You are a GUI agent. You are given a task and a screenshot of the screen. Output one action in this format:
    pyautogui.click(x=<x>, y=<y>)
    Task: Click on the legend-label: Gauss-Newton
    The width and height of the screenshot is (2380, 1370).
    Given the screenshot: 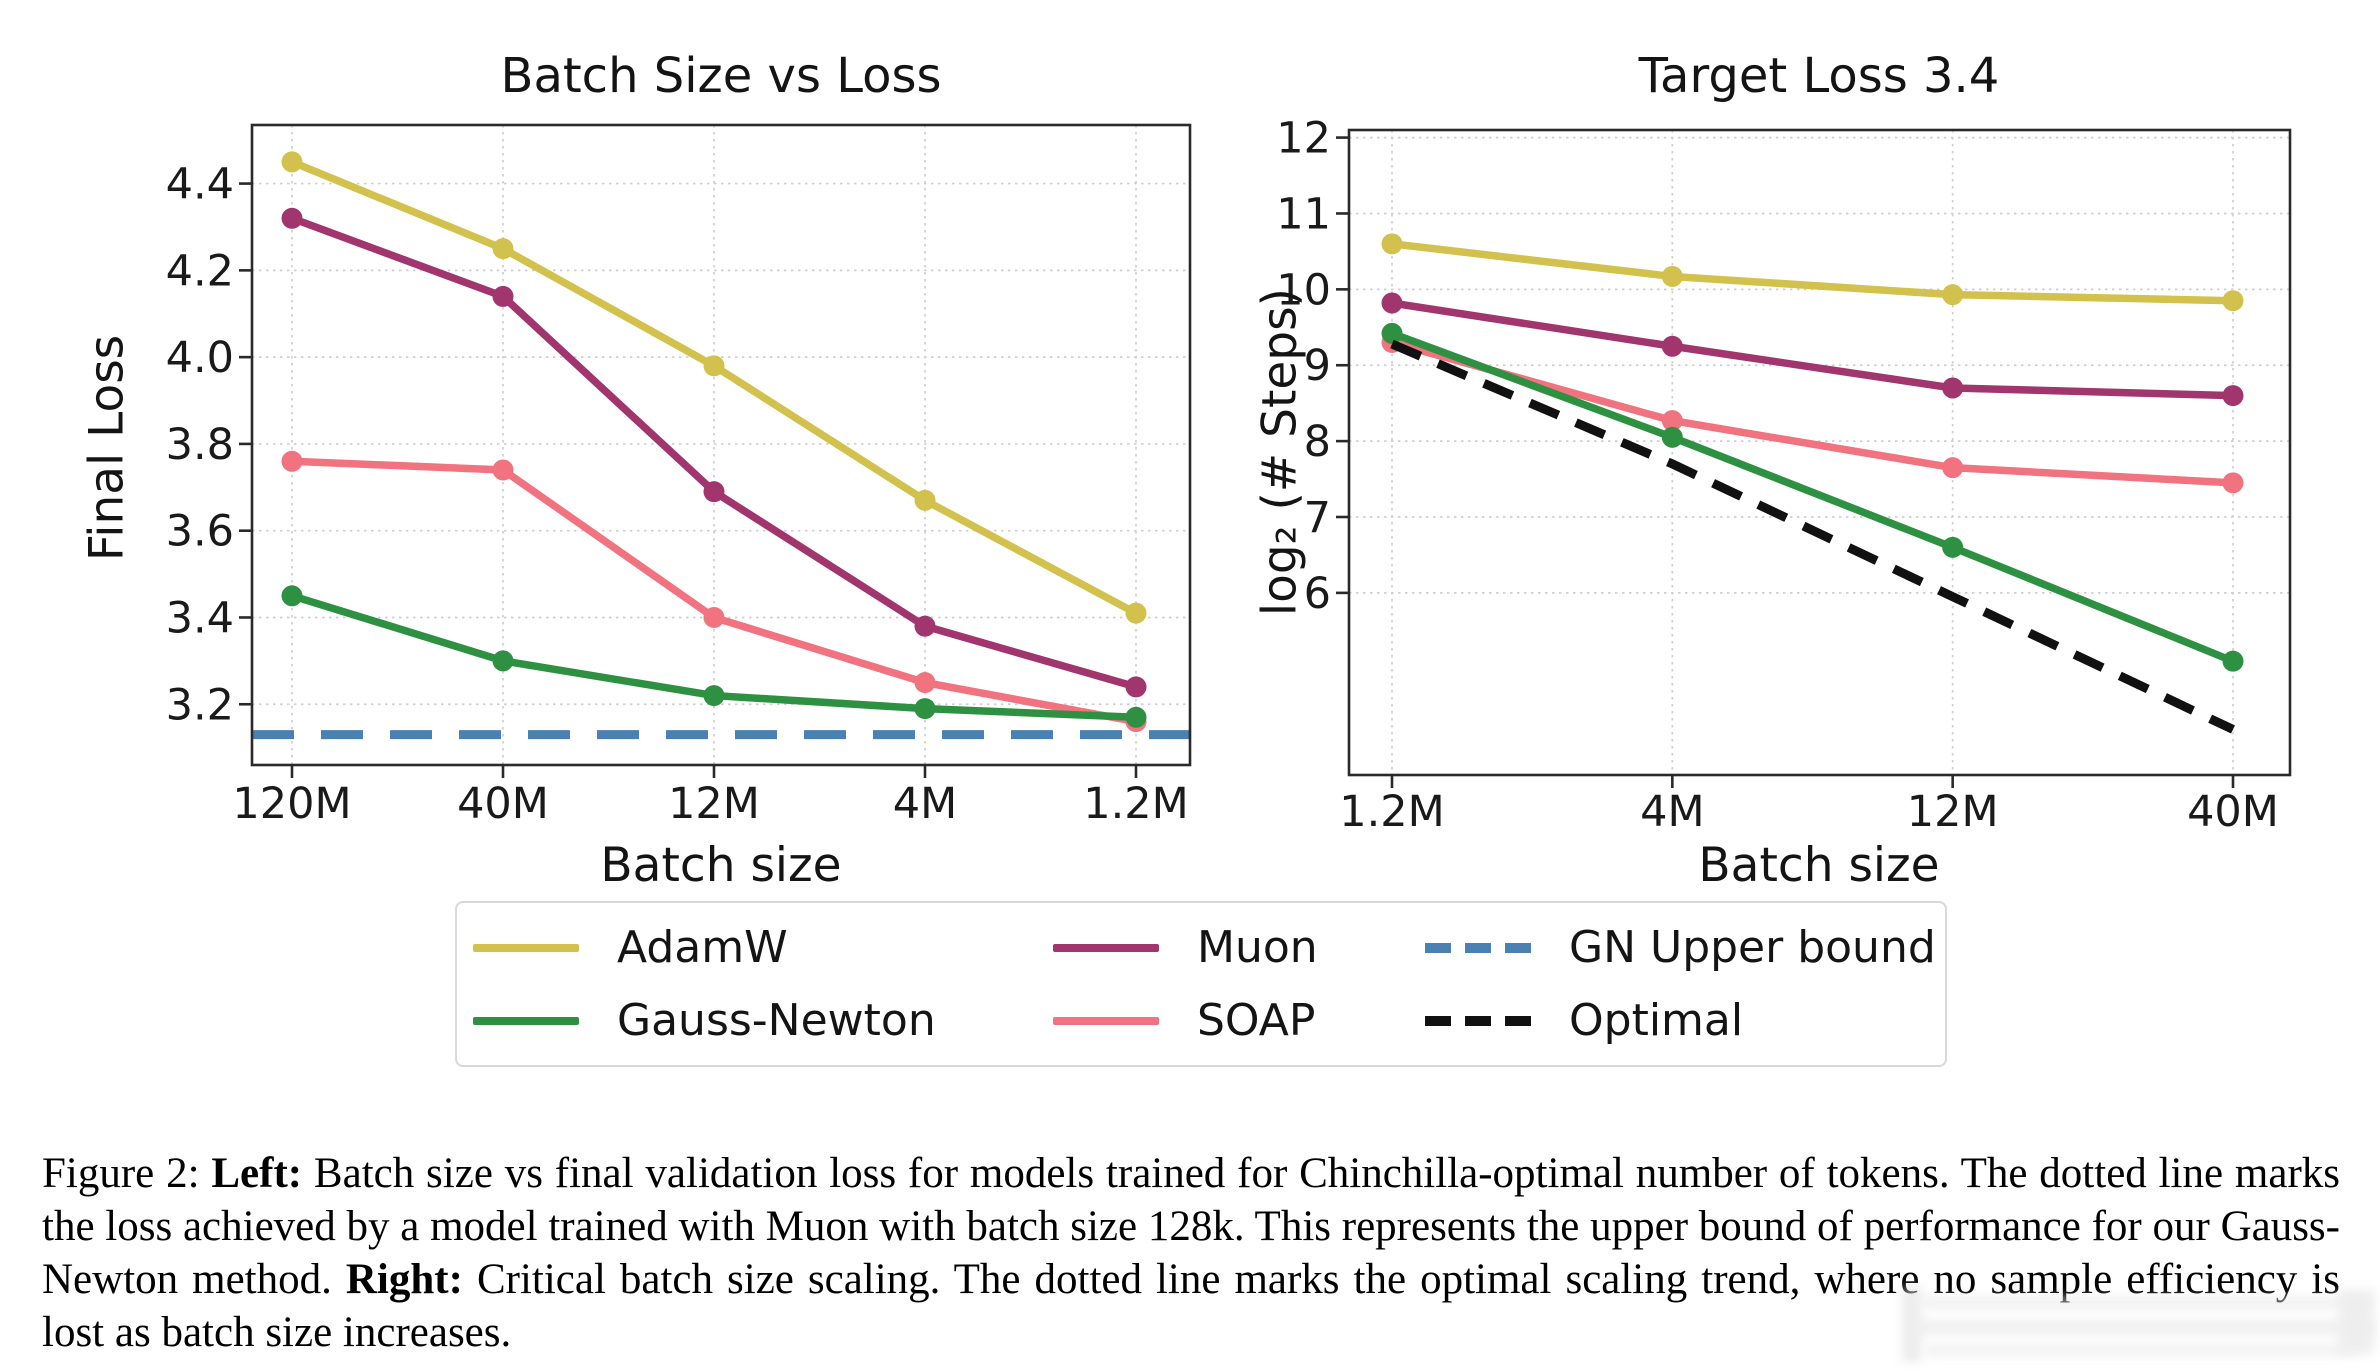 What is the action you would take?
    pyautogui.click(x=776, y=1020)
    